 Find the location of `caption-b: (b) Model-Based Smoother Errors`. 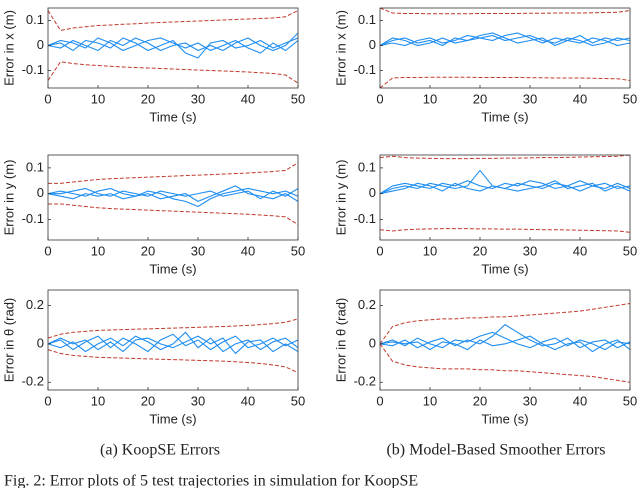

caption-b: (b) Model-Based Smoother Errors is located at coordinates (495, 450).